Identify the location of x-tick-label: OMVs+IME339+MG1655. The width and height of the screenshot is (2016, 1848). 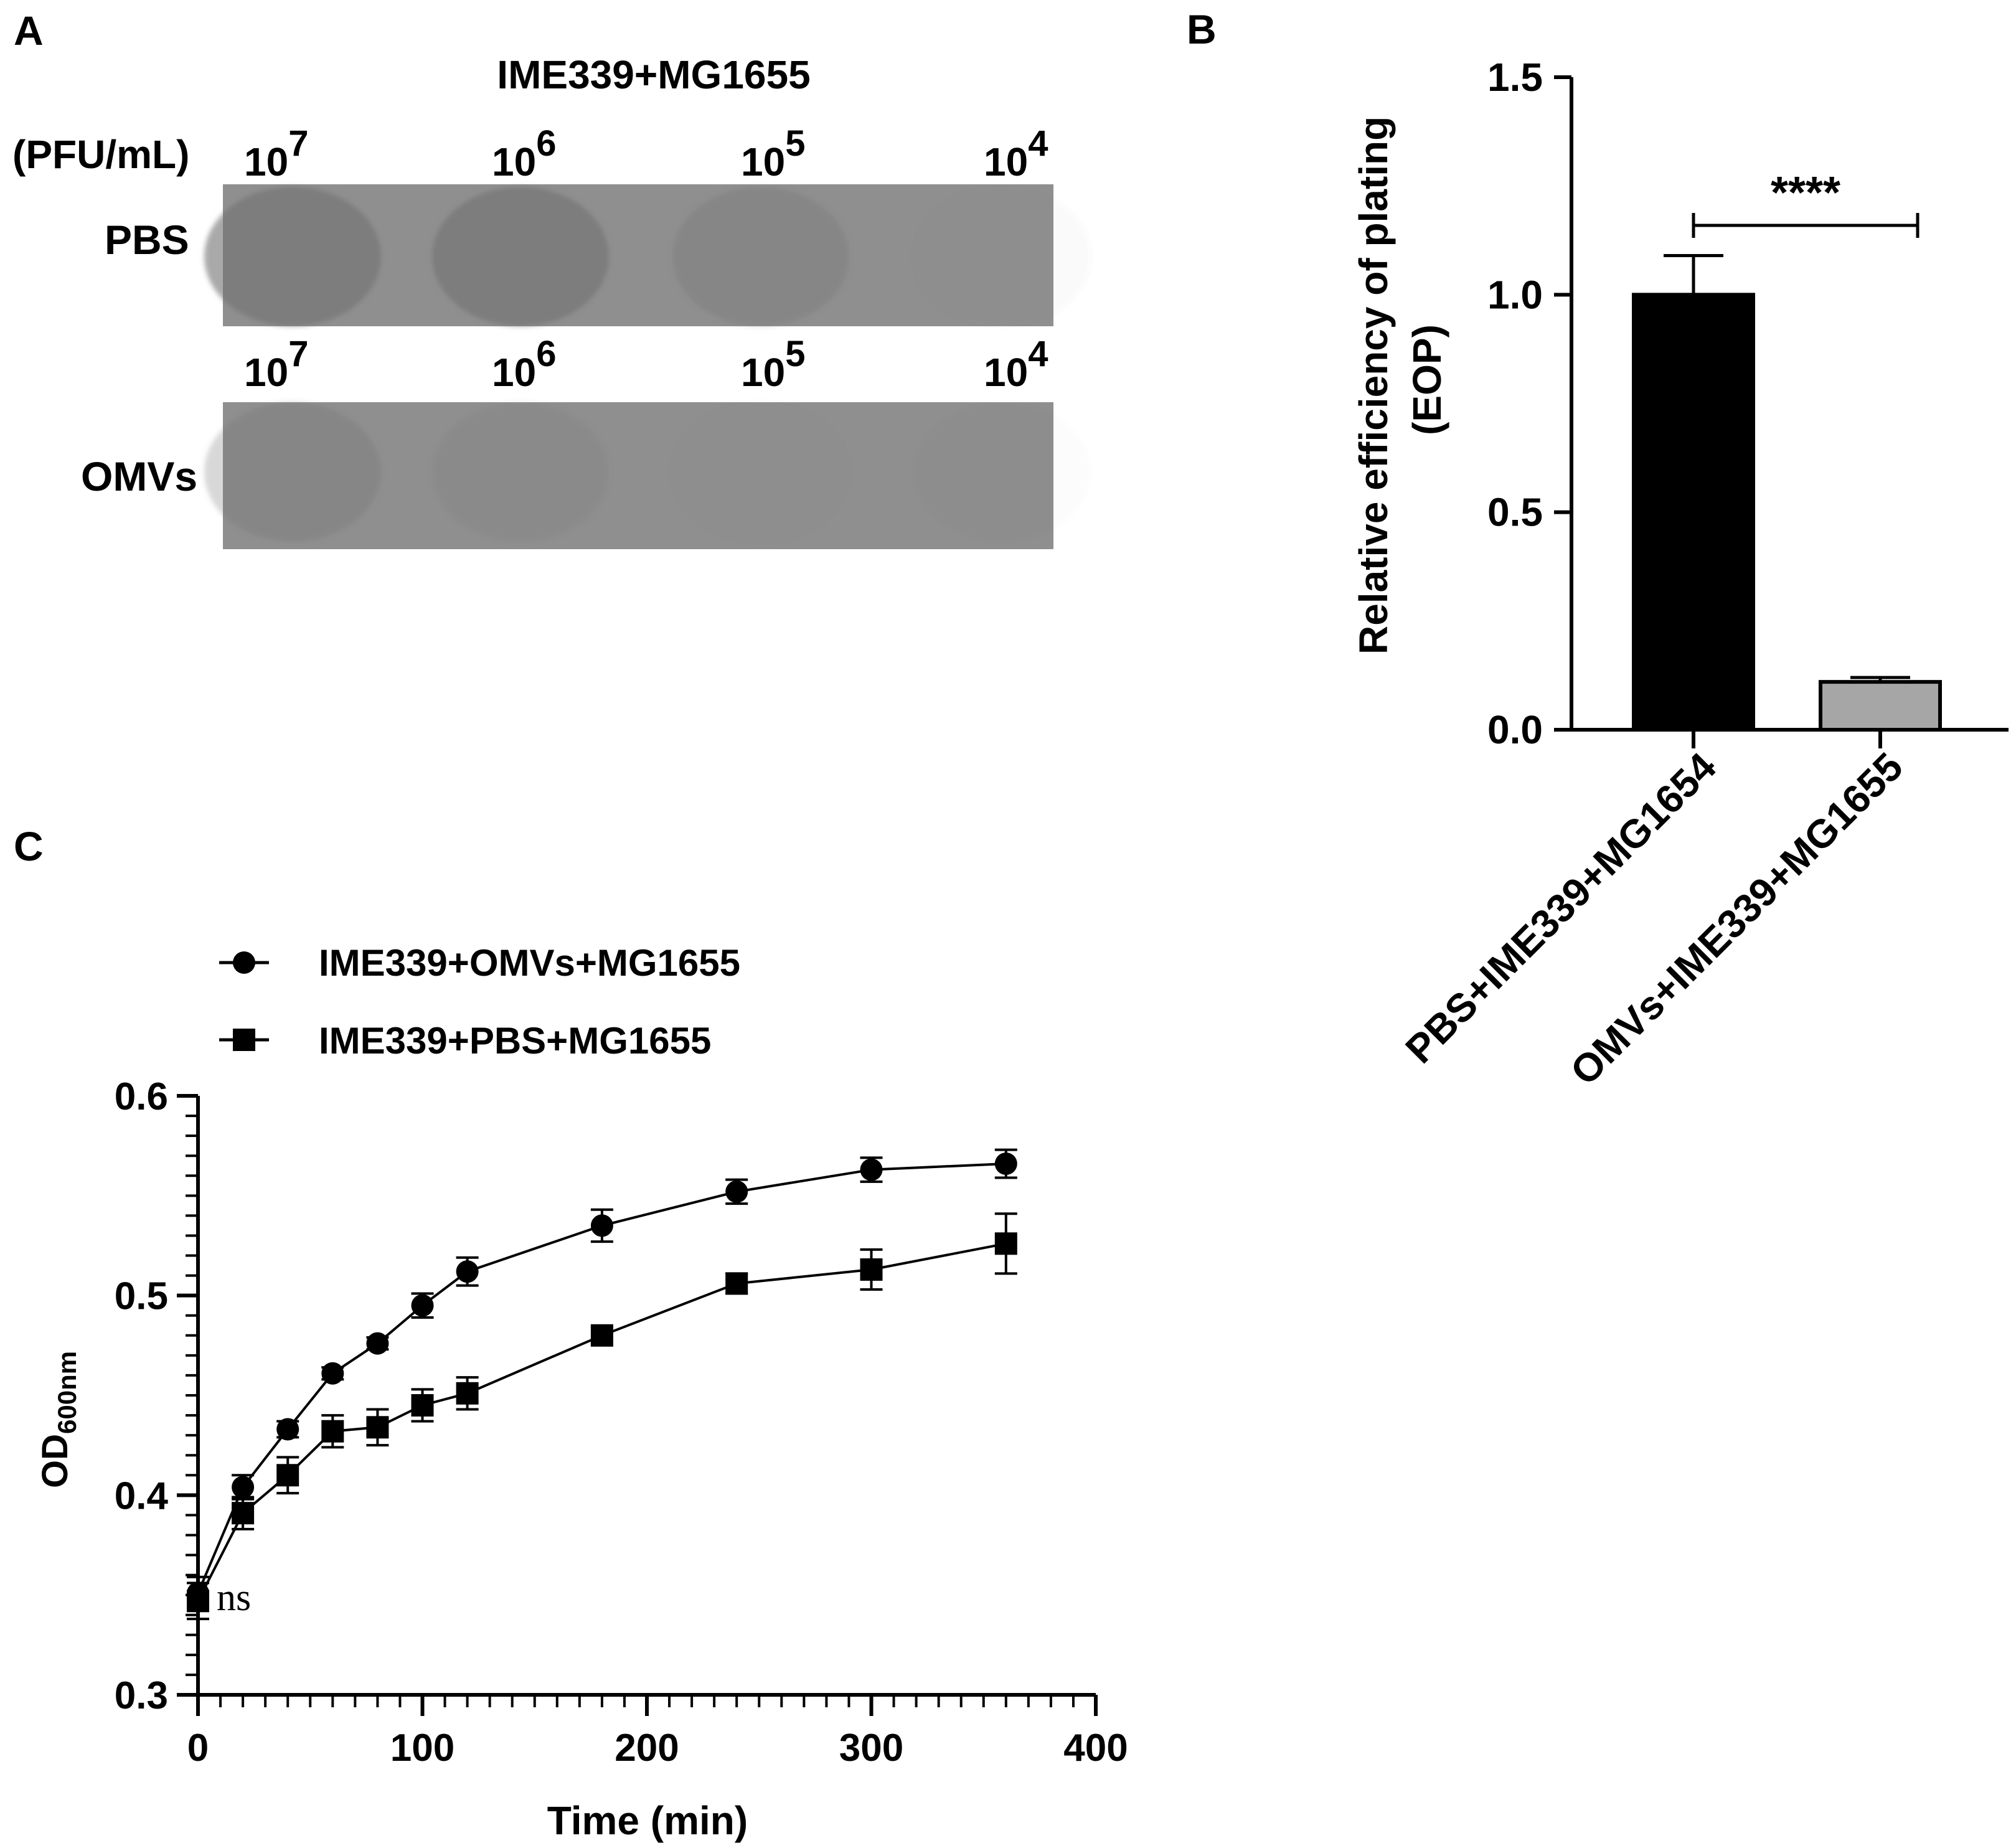
(1736, 919).